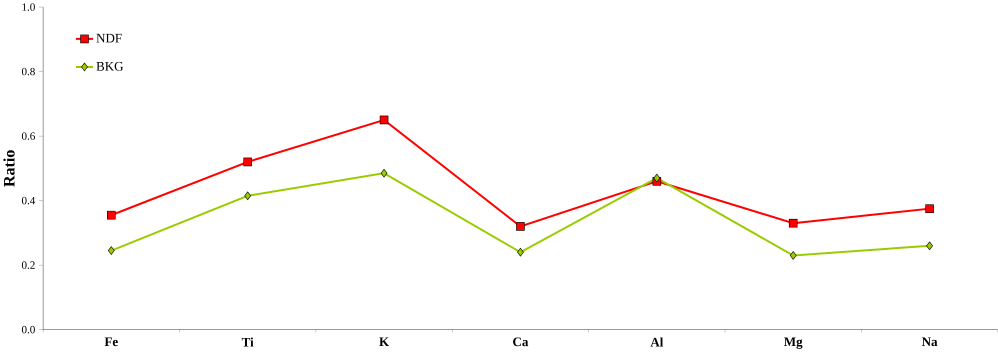 This screenshot has width=998, height=352. I want to click on x-tick-label: K, so click(384, 341).